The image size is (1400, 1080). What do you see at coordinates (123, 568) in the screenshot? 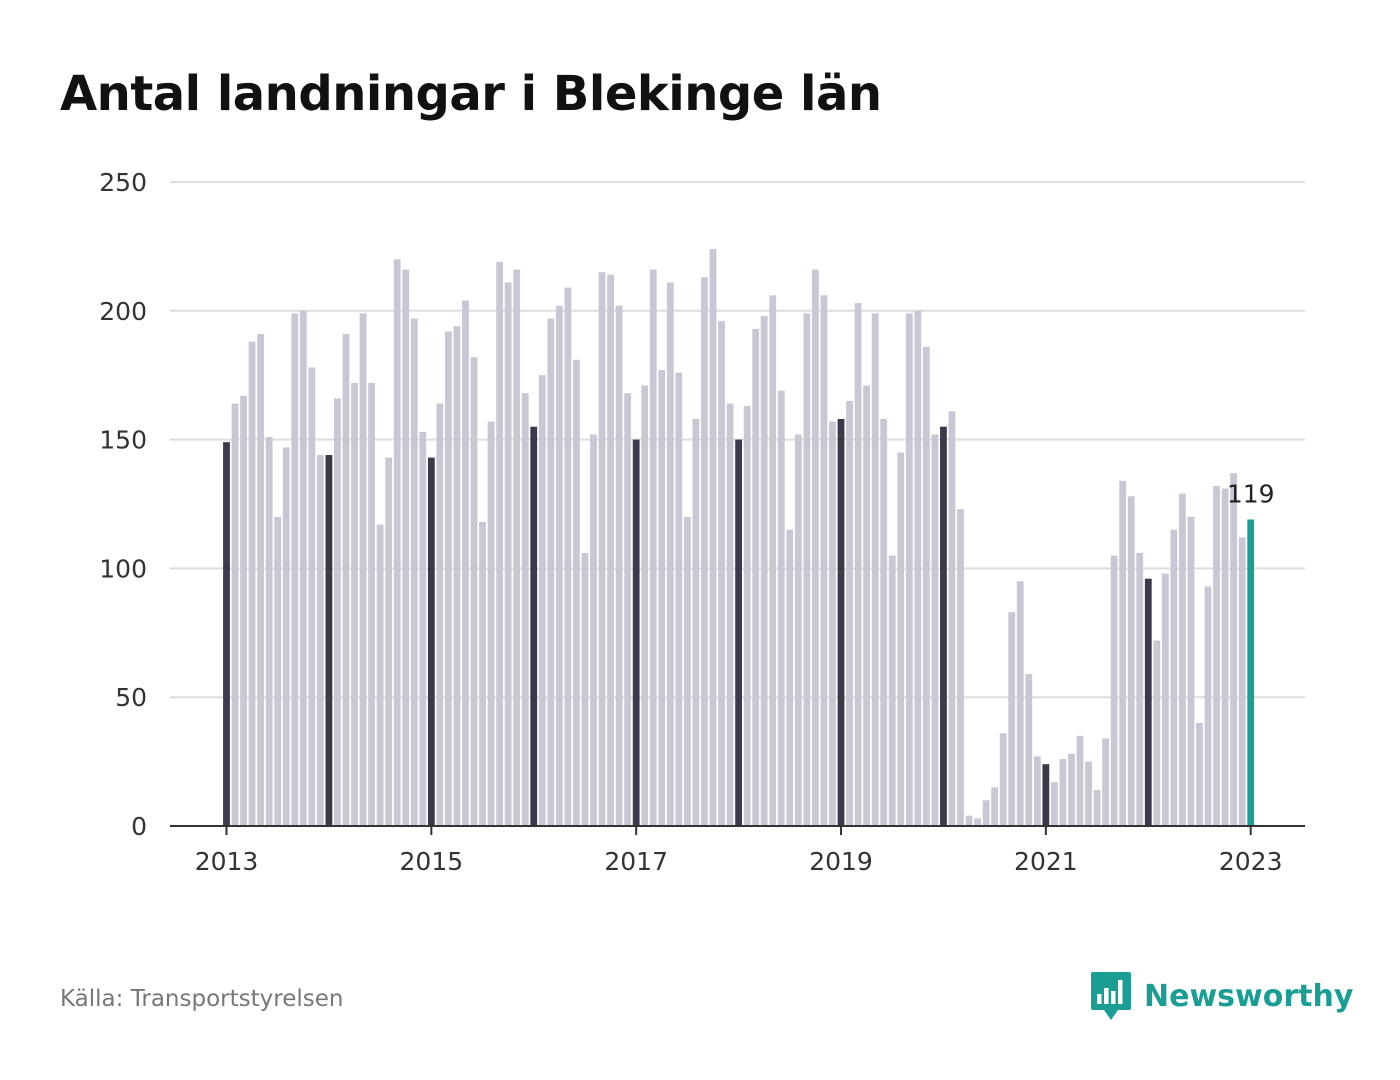
I see `y-tick-label: 100` at bounding box center [123, 568].